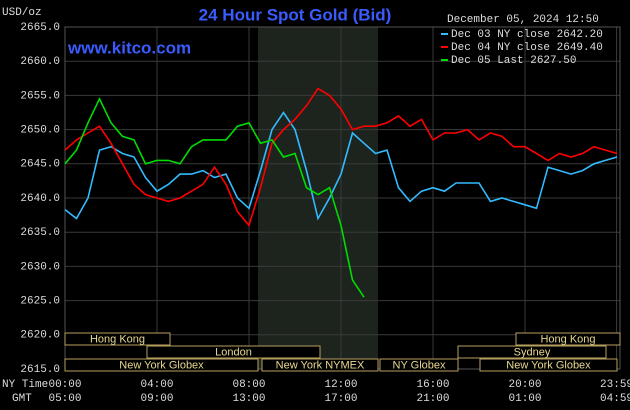  What do you see at coordinates (64, 399) in the screenshot?
I see `gmt-tick-label: 05:00` at bounding box center [64, 399].